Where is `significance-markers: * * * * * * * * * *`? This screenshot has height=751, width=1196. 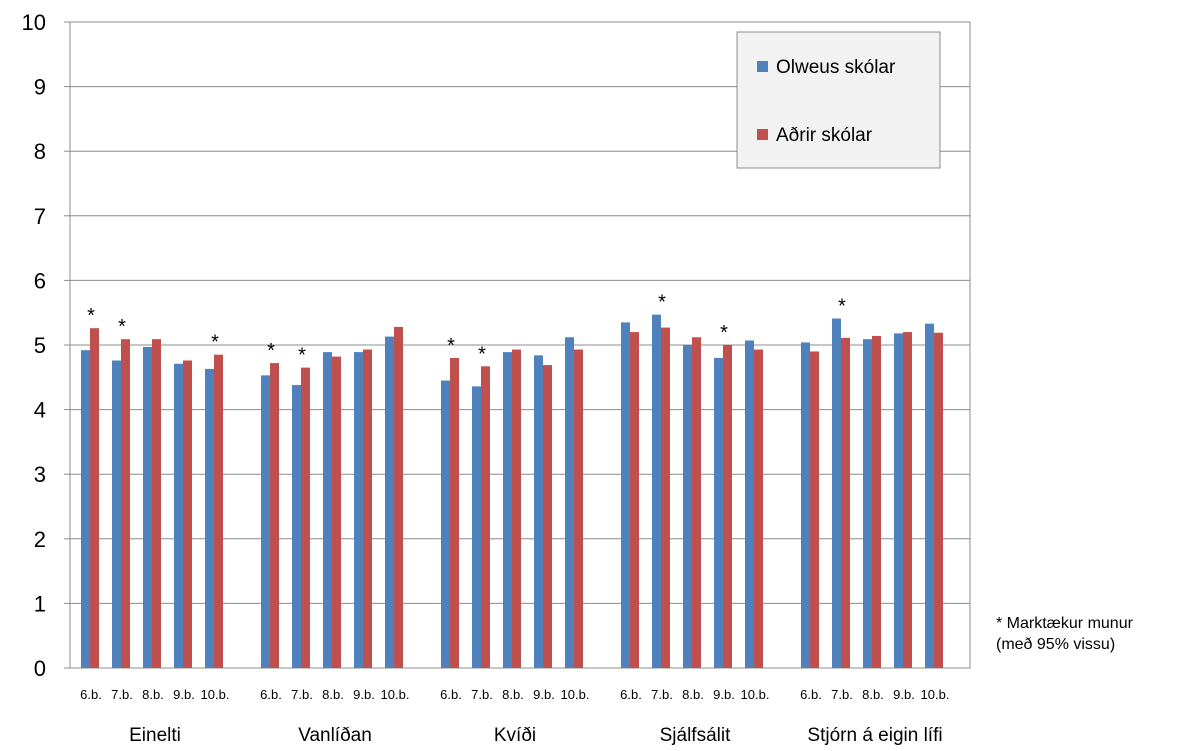
significance-markers: * * * * * * * * * * is located at coordinates (466, 329).